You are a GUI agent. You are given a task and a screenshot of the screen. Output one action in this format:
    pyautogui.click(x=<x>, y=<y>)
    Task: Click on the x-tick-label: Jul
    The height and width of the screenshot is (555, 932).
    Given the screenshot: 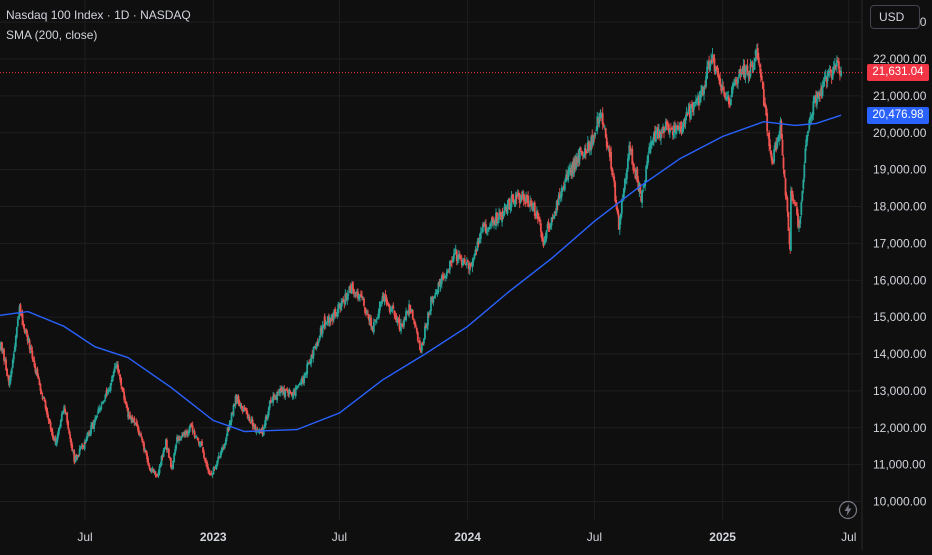 What is the action you would take?
    pyautogui.click(x=84, y=537)
    